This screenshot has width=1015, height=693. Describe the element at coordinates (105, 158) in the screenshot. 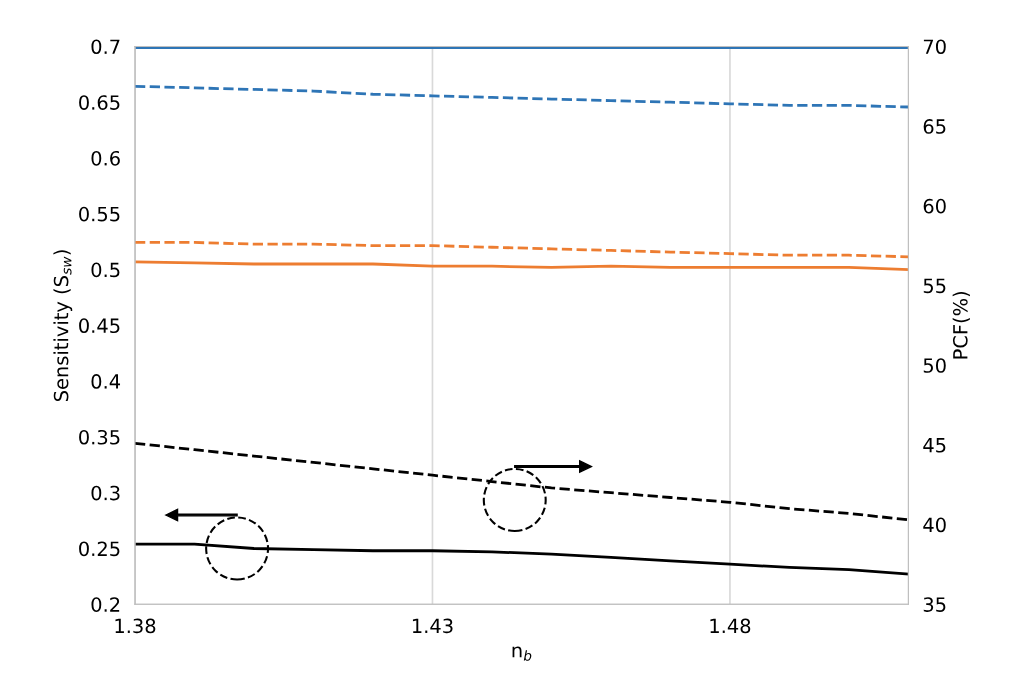

I see `y-tick-label: 0.6` at that location.